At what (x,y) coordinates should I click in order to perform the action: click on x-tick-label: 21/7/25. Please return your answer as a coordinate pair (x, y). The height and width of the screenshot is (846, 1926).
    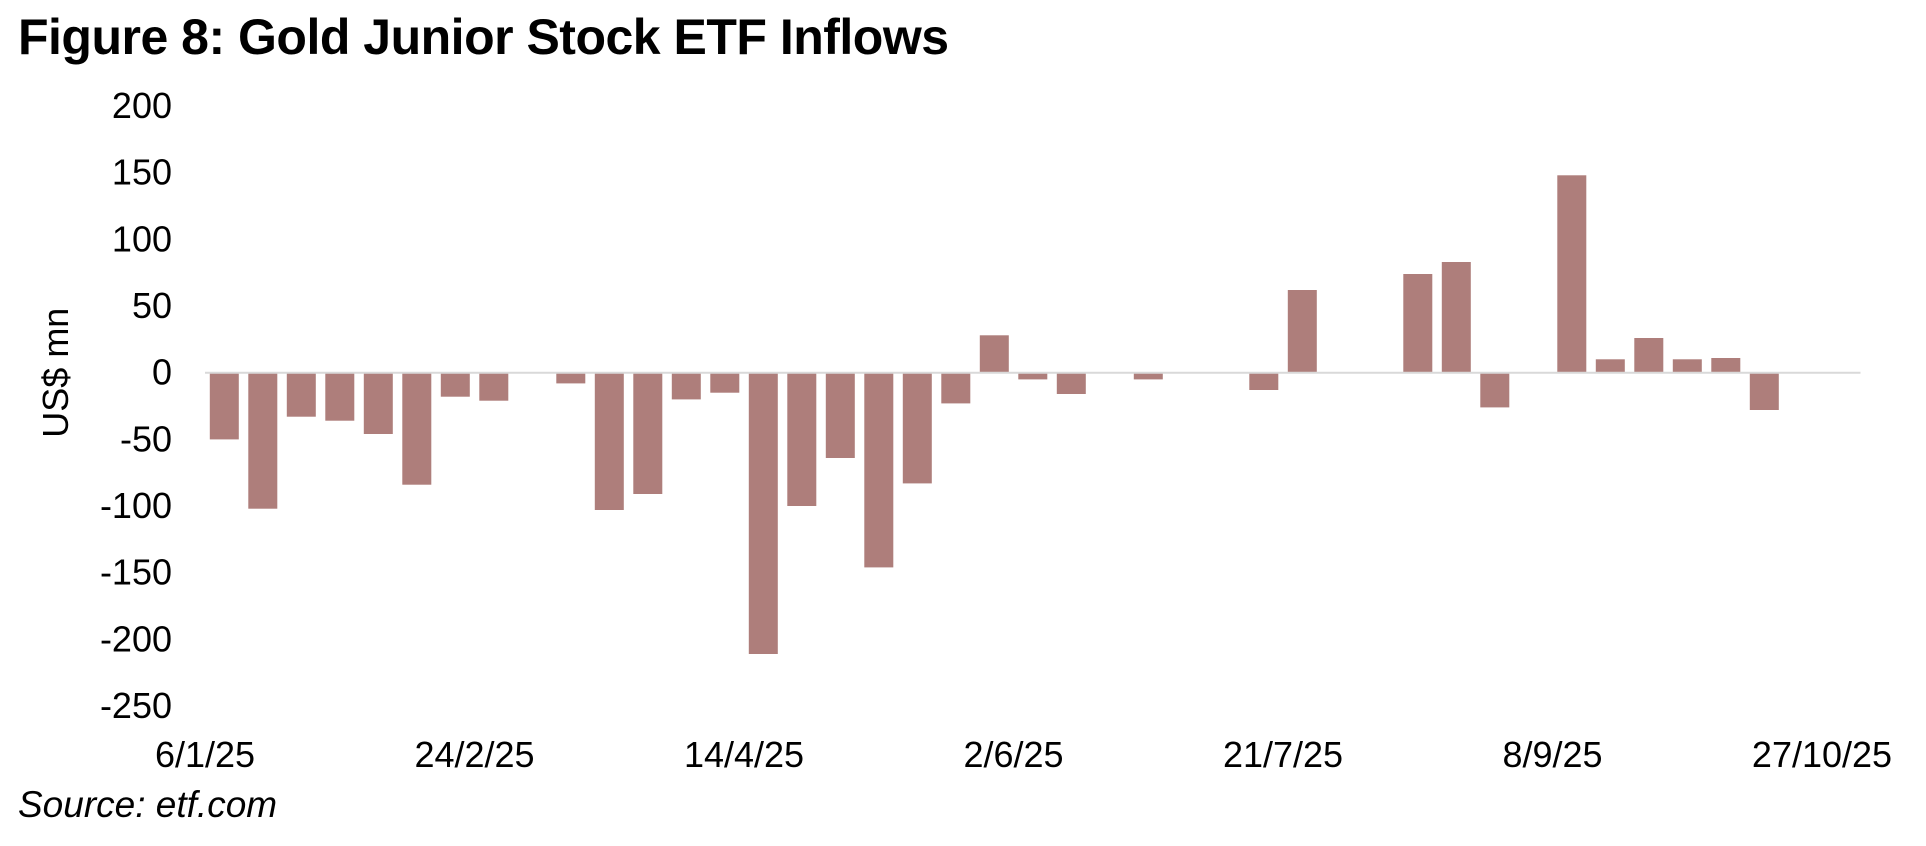
    Looking at the image, I should click on (1283, 752).